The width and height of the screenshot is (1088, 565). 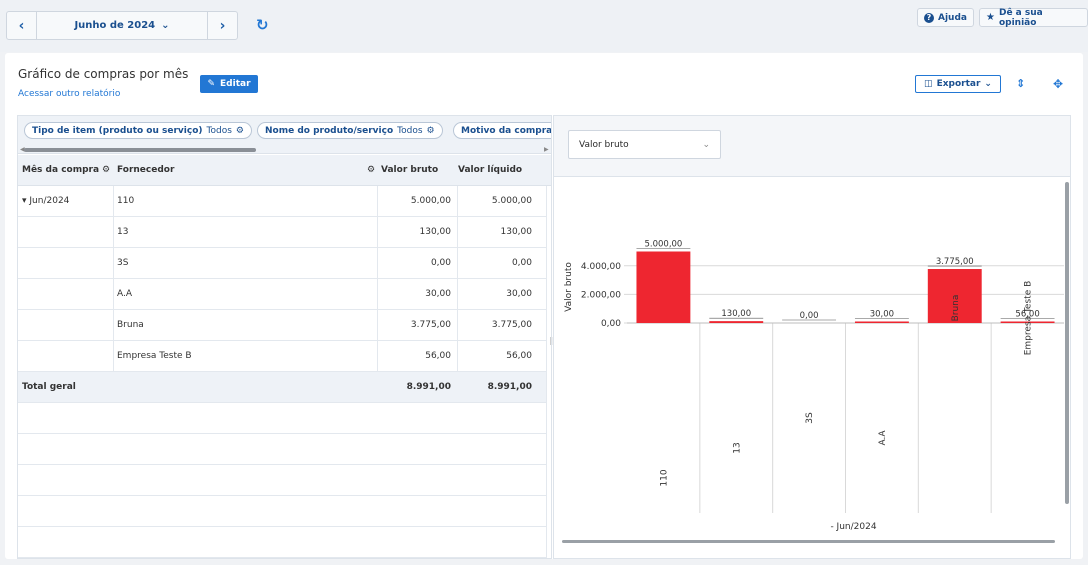 I want to click on data-label: 30,00, so click(x=882, y=315).